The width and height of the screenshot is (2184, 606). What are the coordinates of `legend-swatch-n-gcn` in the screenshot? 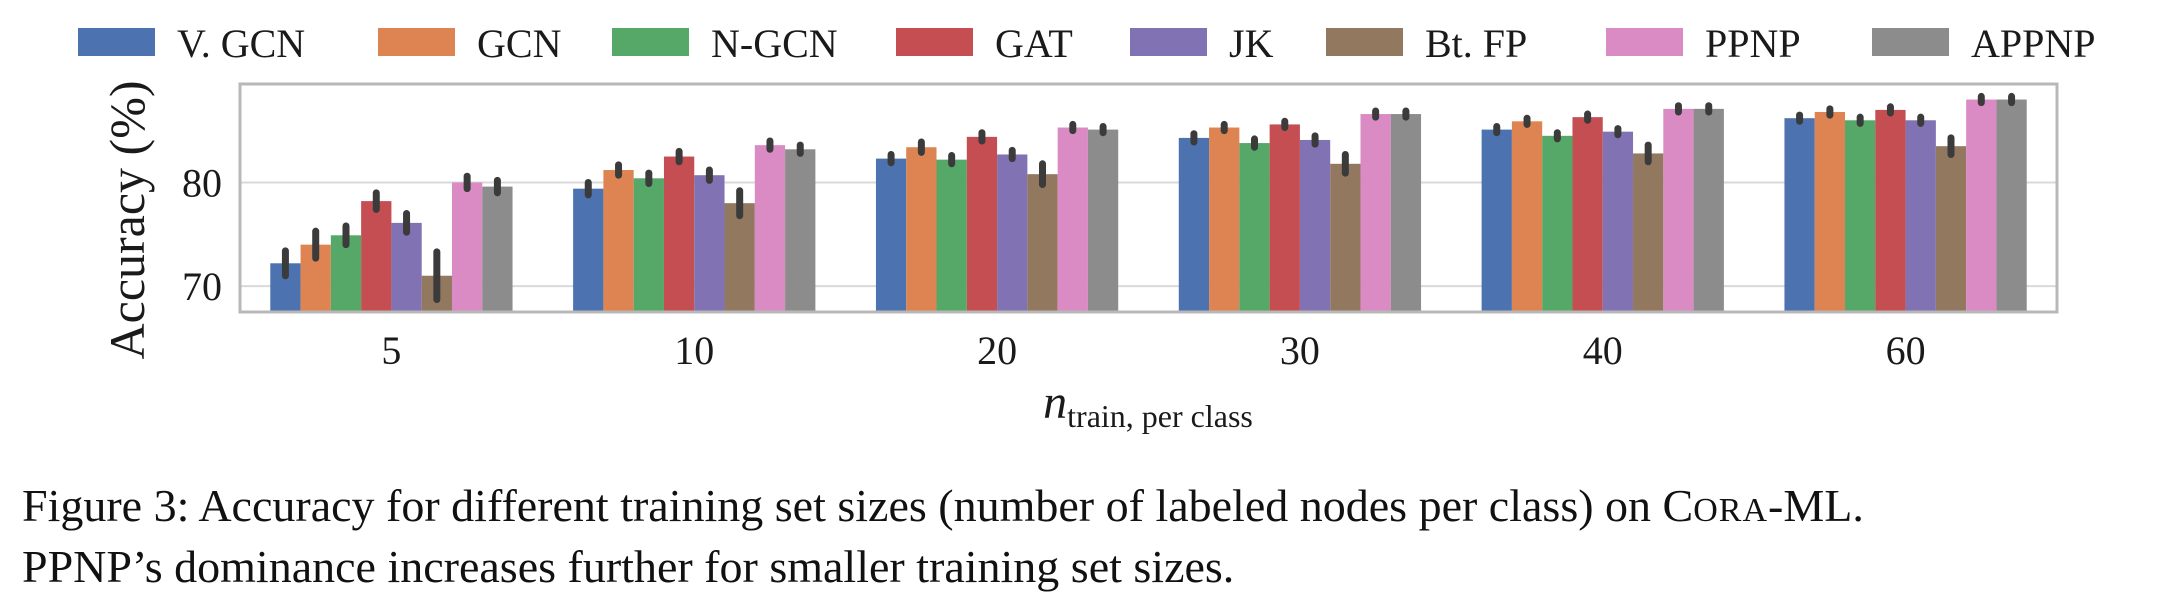 It's located at (650, 42).